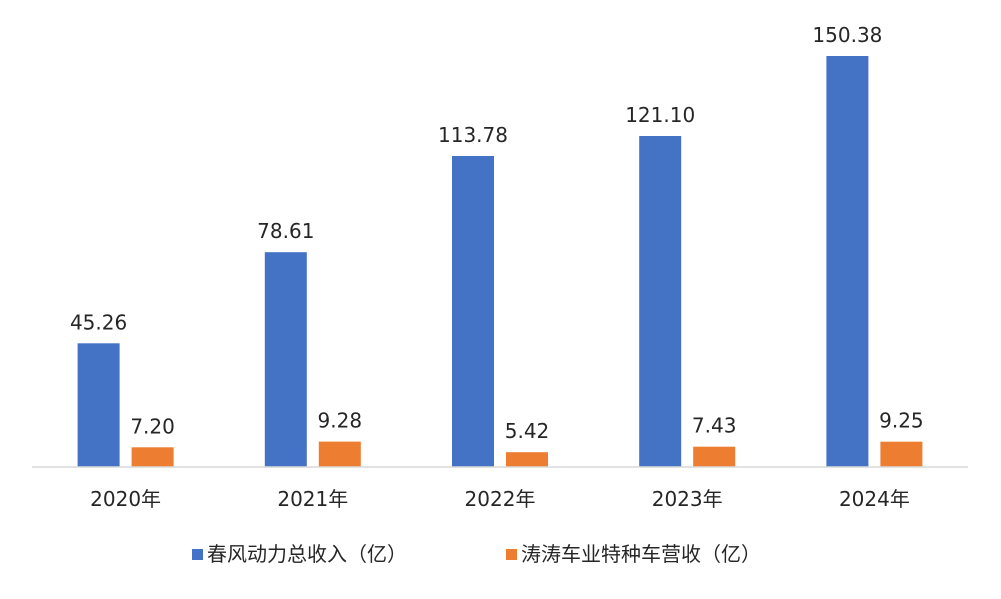 This screenshot has width=1001, height=599. Describe the element at coordinates (527, 431) in the screenshot. I see `data-label-series2-3: 5.42` at that location.